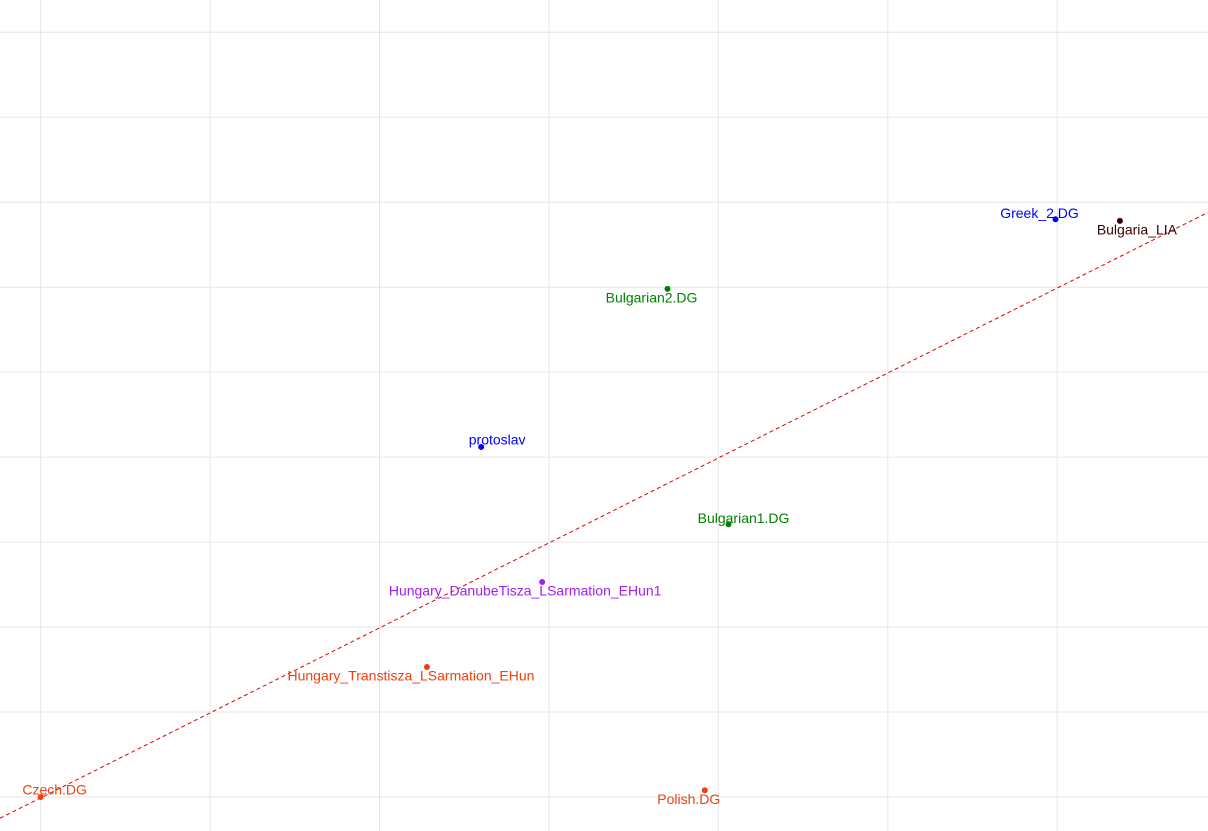  I want to click on point-label: Bulgaria_LIA, so click(1137, 230).